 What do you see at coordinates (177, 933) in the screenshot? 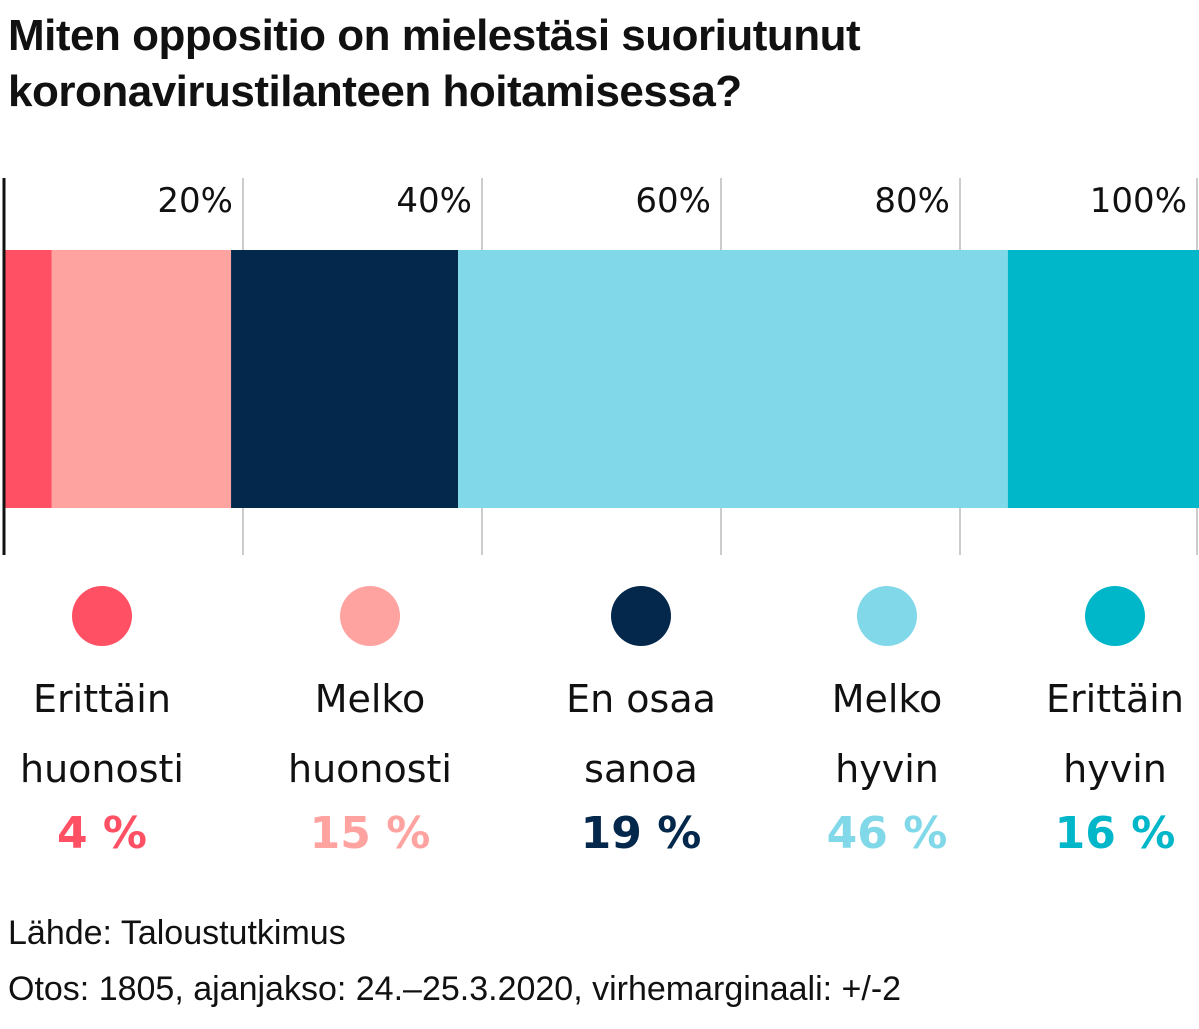
I see `source-note: Lähde: Taloustutkimus` at bounding box center [177, 933].